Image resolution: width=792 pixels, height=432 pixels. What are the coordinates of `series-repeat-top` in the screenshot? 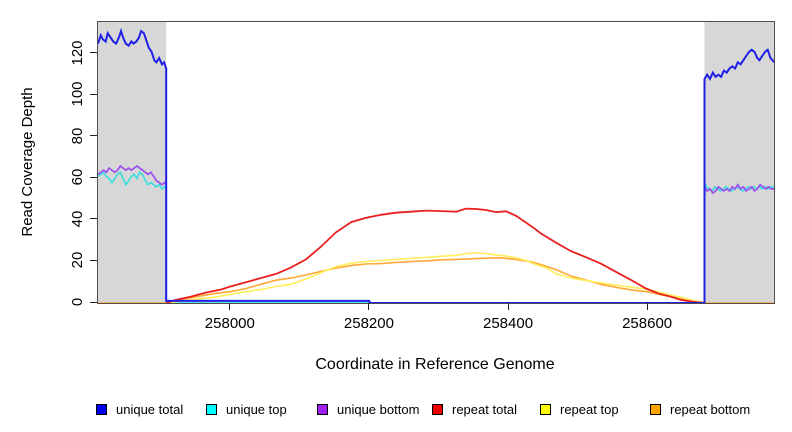 It's located at (435, 277).